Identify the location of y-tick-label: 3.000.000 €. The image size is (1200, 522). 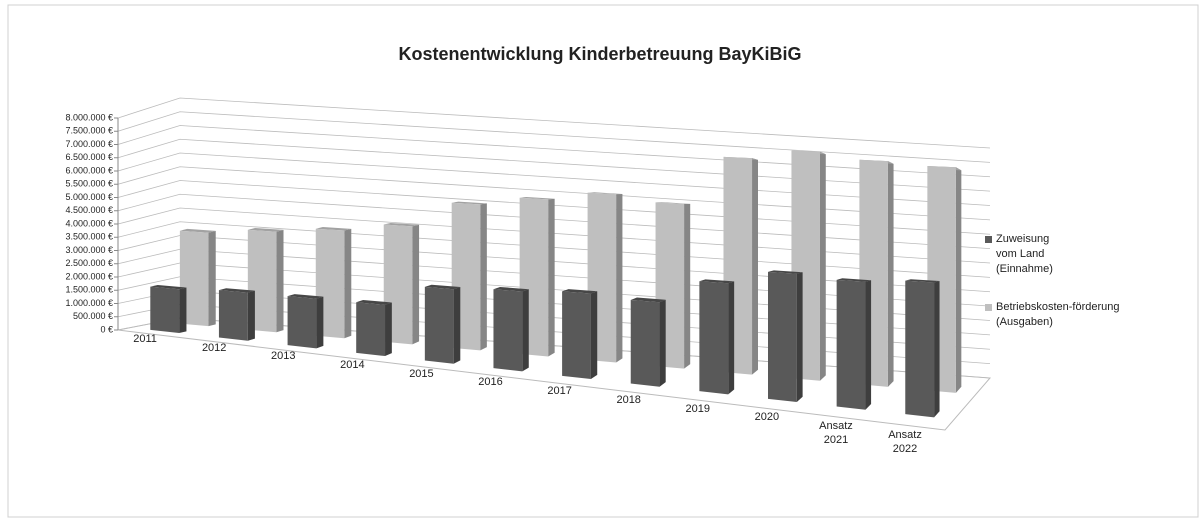
(89, 250).